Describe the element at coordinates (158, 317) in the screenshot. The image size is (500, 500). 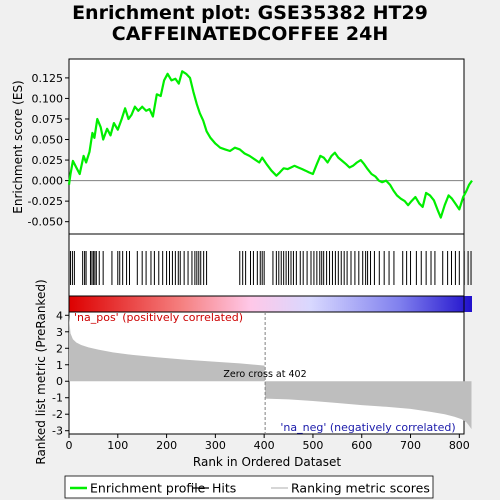
I see `pos-correlated-label: 'na_pos' (positively correlated)` at that location.